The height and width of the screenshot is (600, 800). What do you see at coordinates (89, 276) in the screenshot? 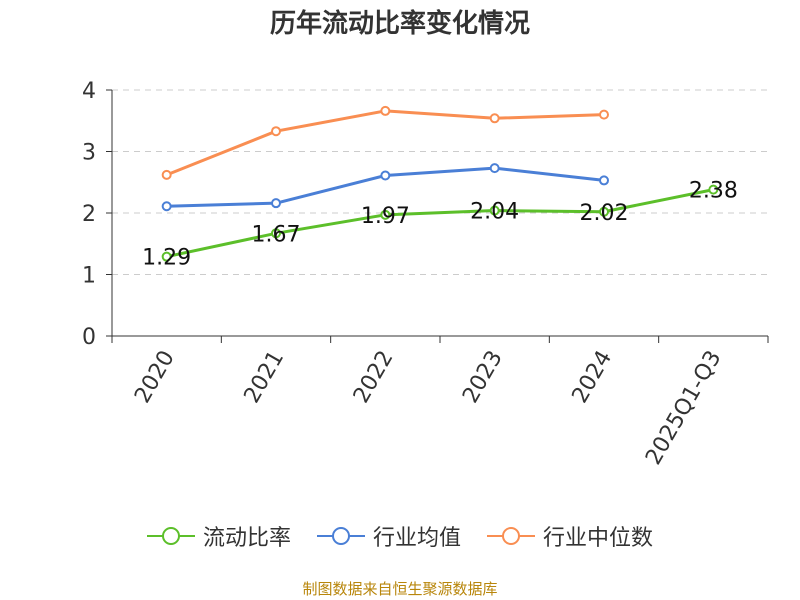
I see `y-tick-label: 1` at bounding box center [89, 276].